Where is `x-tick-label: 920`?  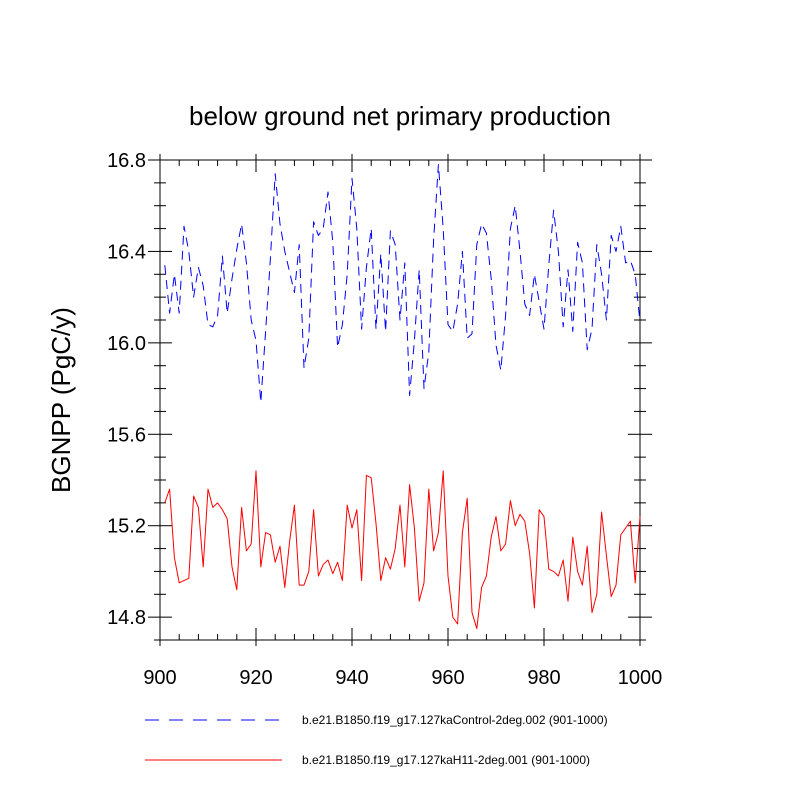
x-tick-label: 920 is located at coordinates (255, 678).